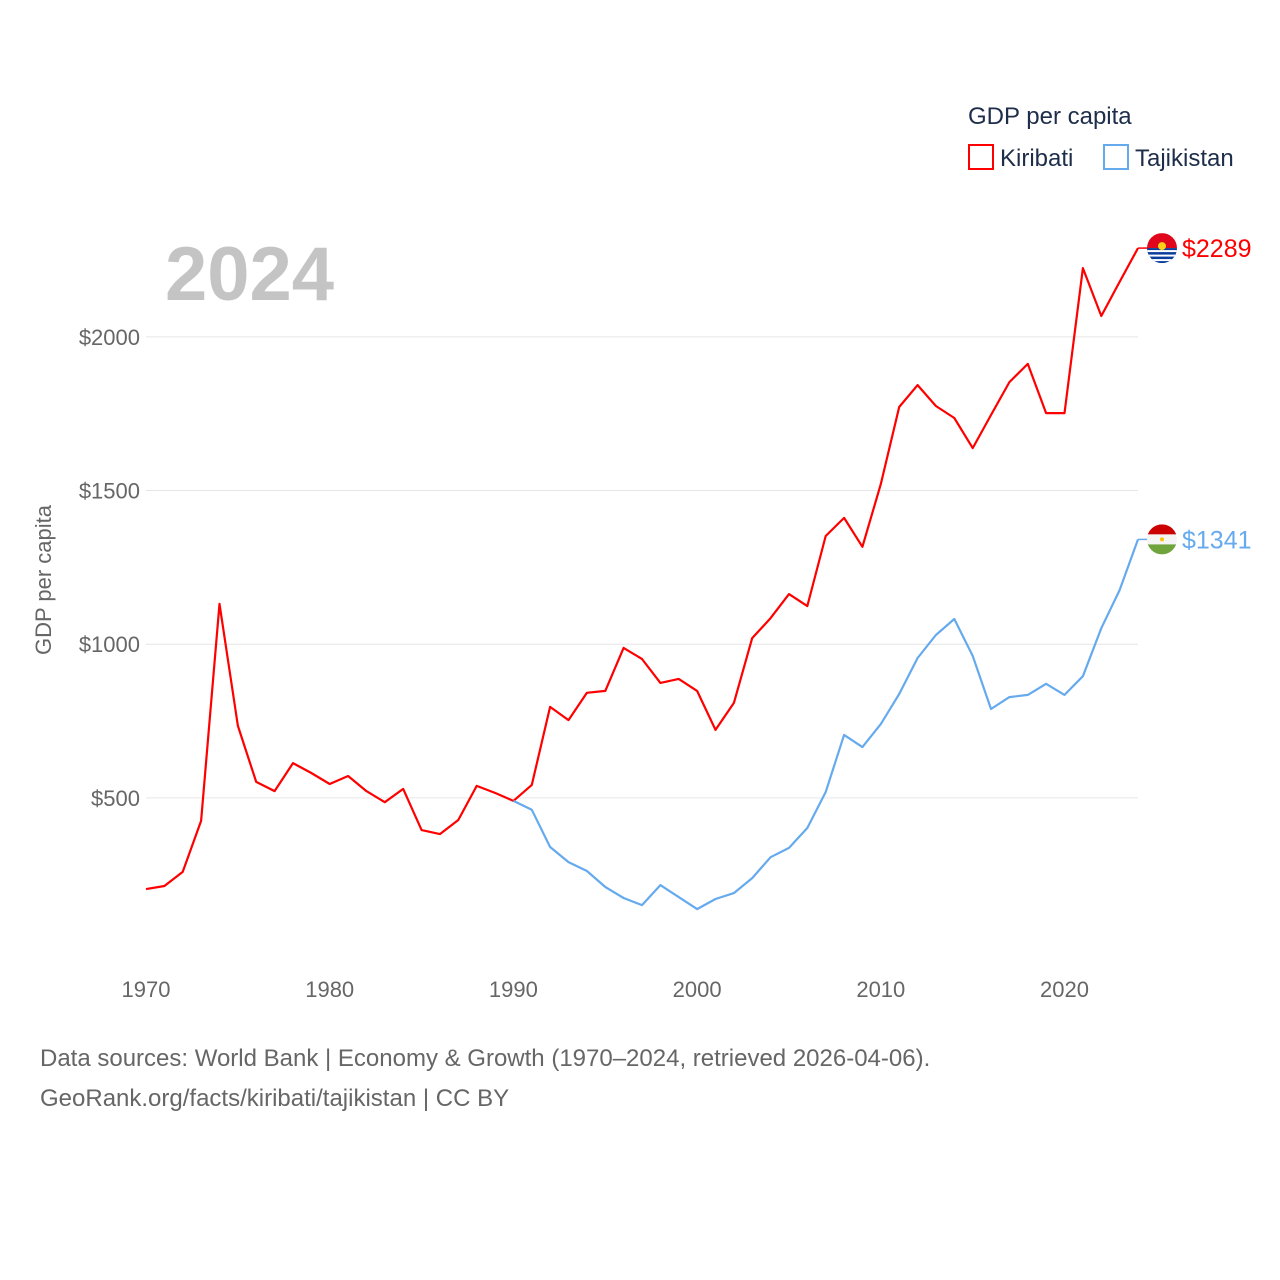 The width and height of the screenshot is (1280, 1280). Describe the element at coordinates (146, 989) in the screenshot. I see `x-tick-label: 1970` at that location.